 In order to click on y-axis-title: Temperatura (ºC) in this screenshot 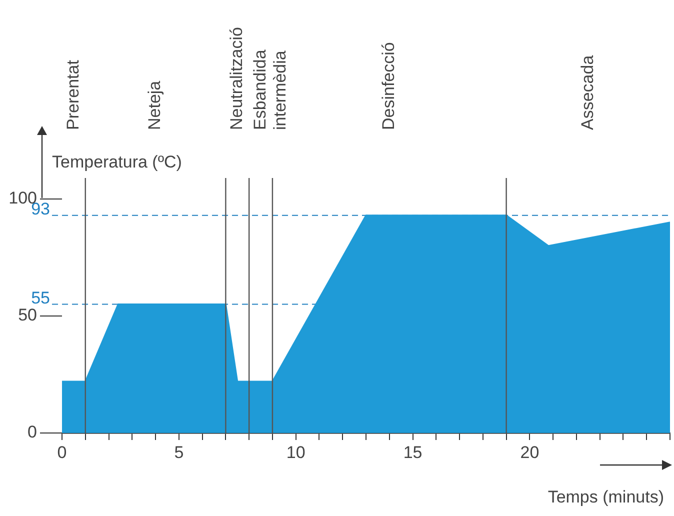, I will do `click(117, 162)`.